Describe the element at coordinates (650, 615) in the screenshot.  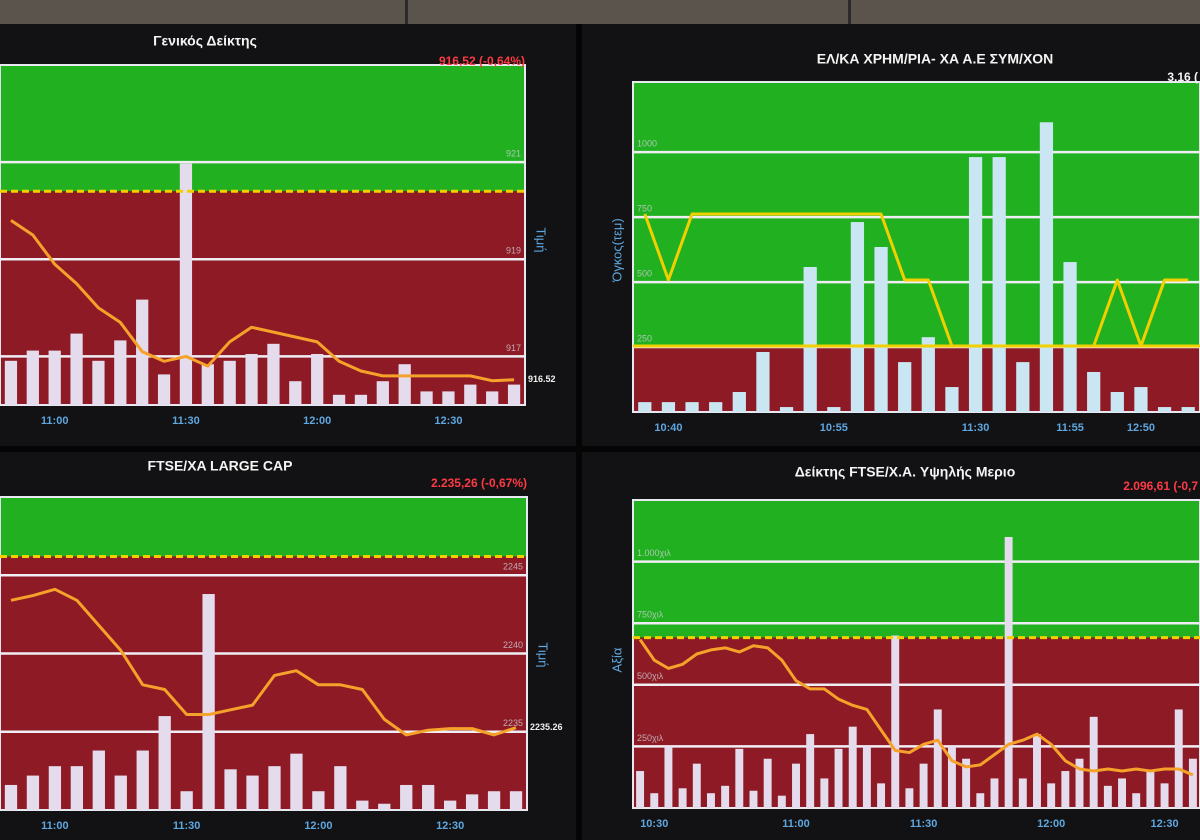
I see `y-tick-label: 750χιλ` at that location.